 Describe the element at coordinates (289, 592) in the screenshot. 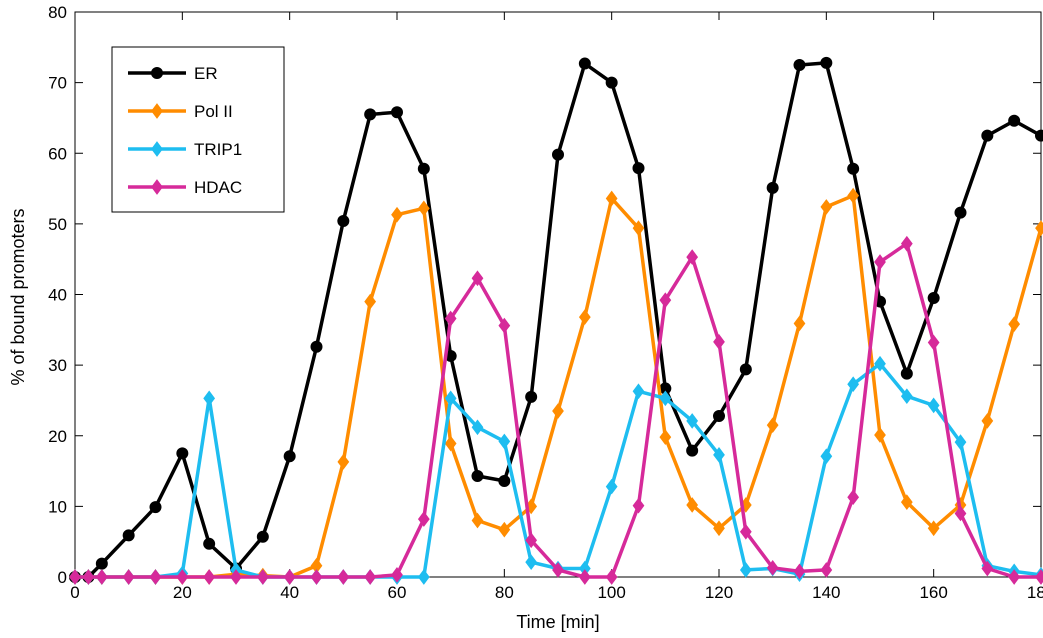

I see `x-tick-label: 40` at that location.